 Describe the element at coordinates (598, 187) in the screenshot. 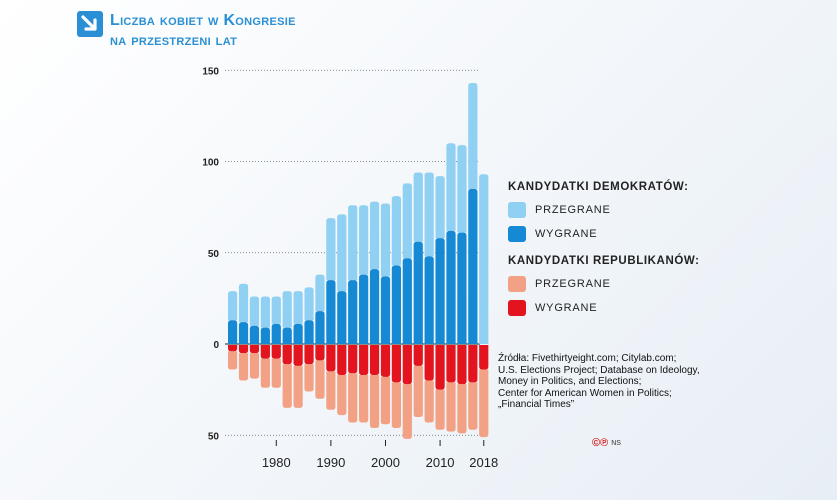

I see `legend-dem-heading: Kandydatki demokratów:` at that location.